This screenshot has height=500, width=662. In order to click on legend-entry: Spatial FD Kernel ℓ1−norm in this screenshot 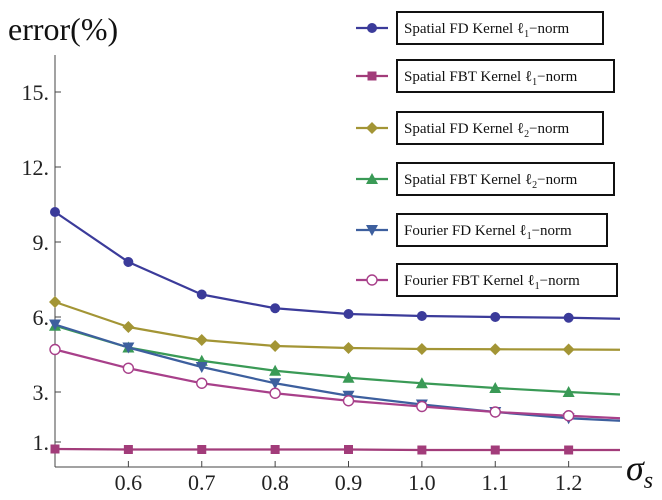, I will do `click(480, 28)`.